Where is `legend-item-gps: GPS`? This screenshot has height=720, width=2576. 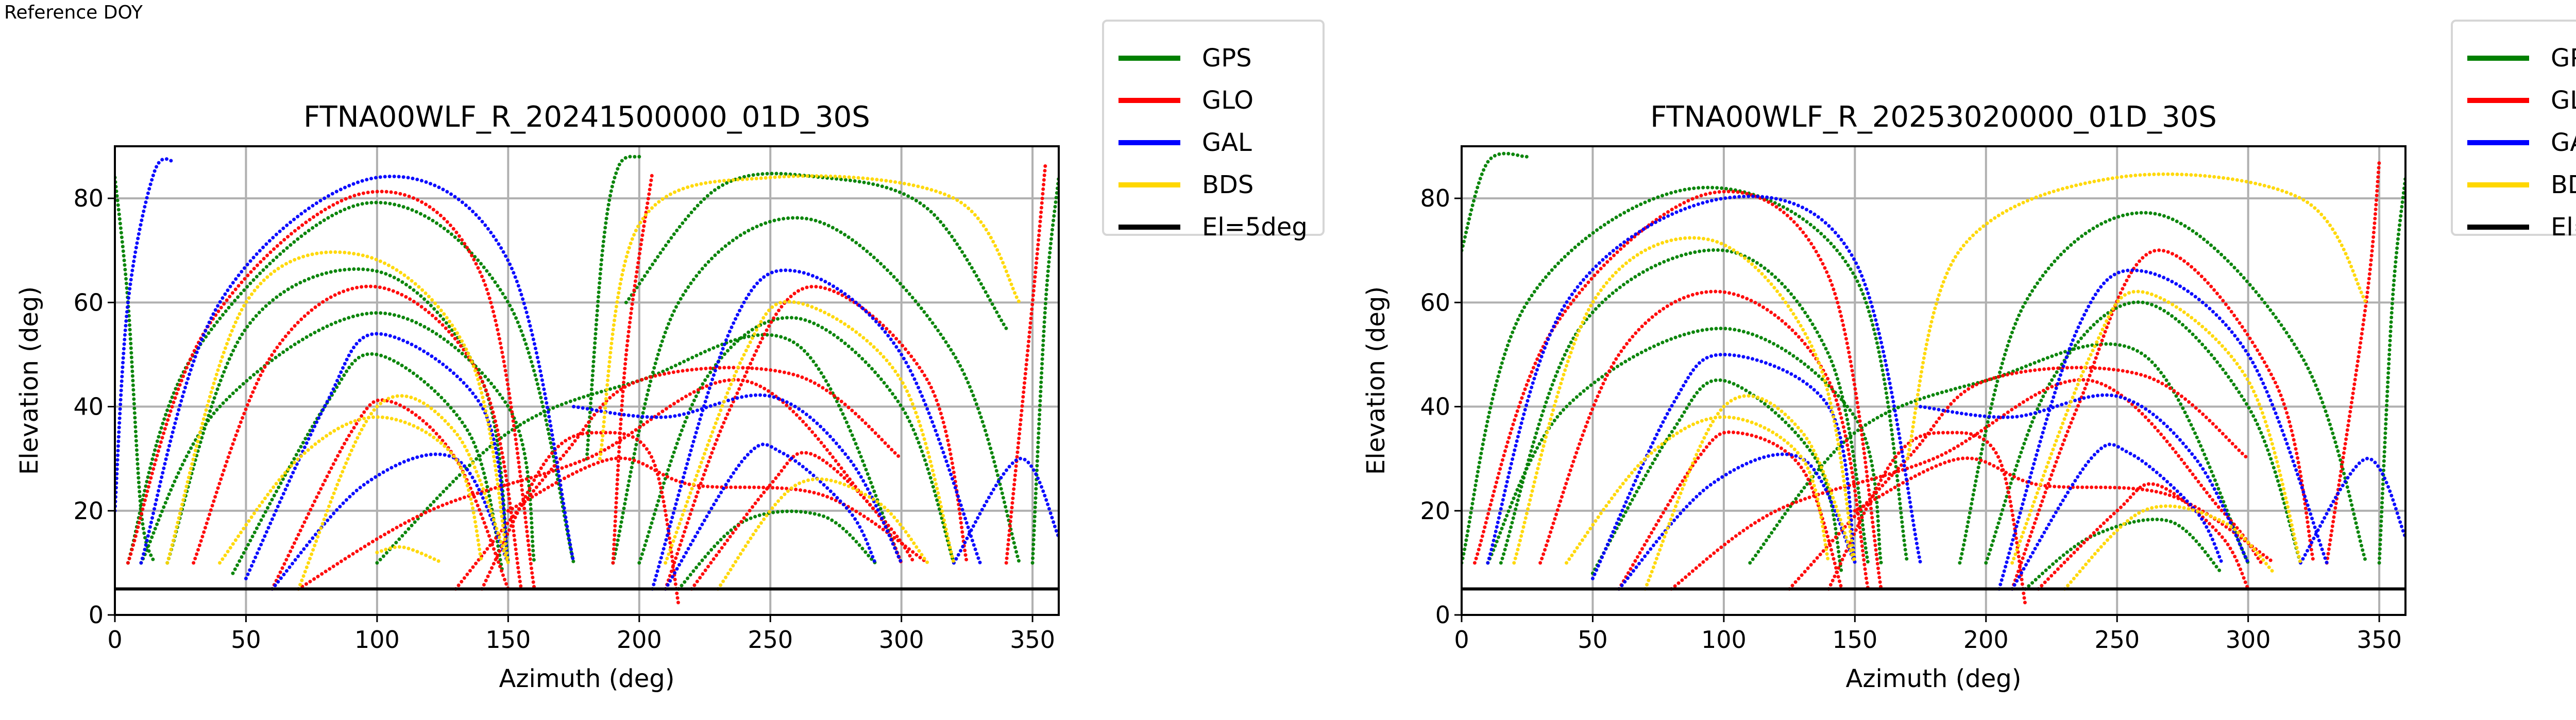
legend-item-gps: GPS is located at coordinates (1220, 58).